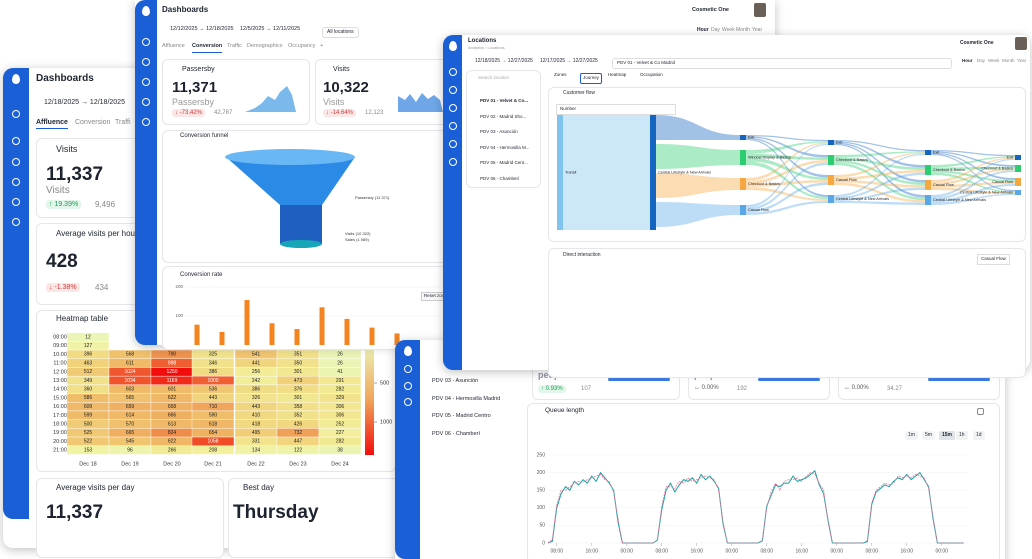 The width and height of the screenshot is (1032, 559). What do you see at coordinates (62, 261) in the screenshot?
I see `card-value: 428` at bounding box center [62, 261].